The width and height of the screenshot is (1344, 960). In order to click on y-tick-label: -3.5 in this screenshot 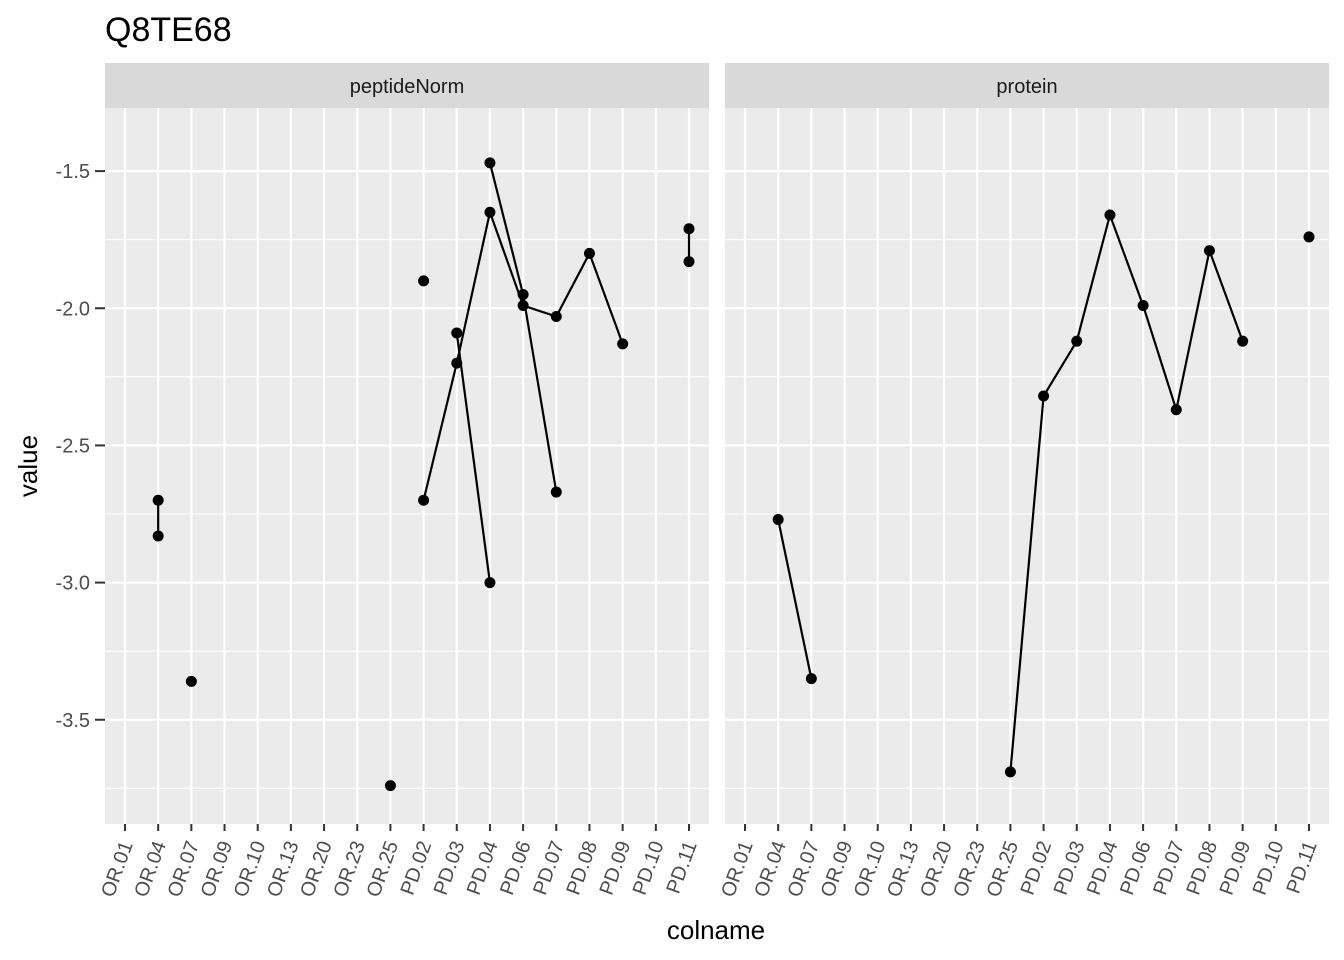, I will do `click(73, 721)`.